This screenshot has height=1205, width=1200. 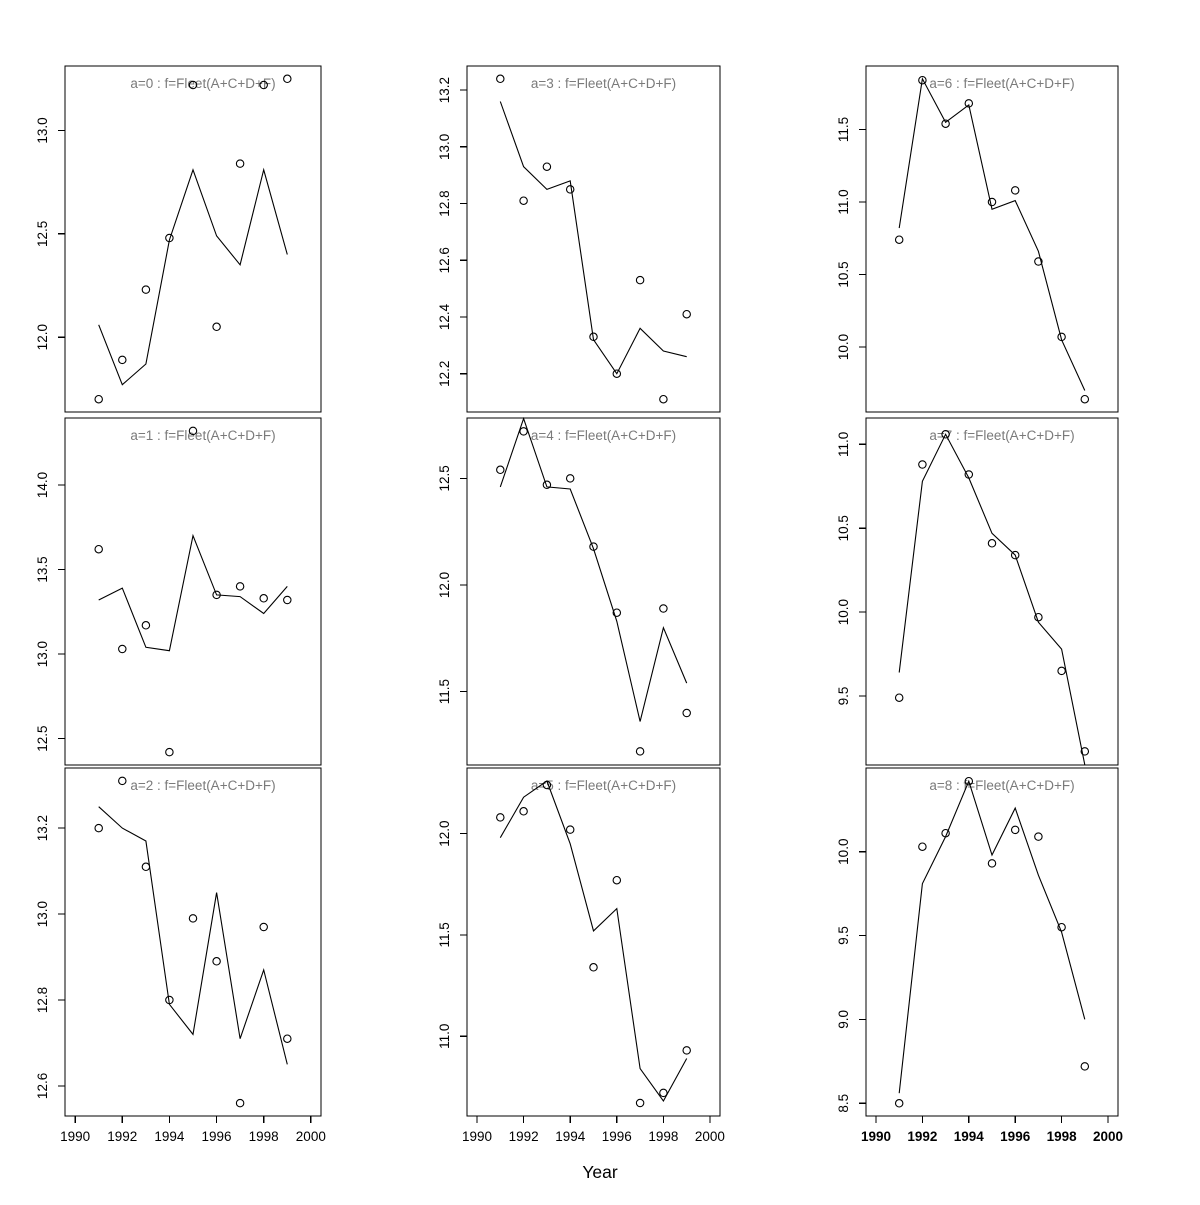 I want to click on x-axis-label: Year, so click(x=600, y=1172).